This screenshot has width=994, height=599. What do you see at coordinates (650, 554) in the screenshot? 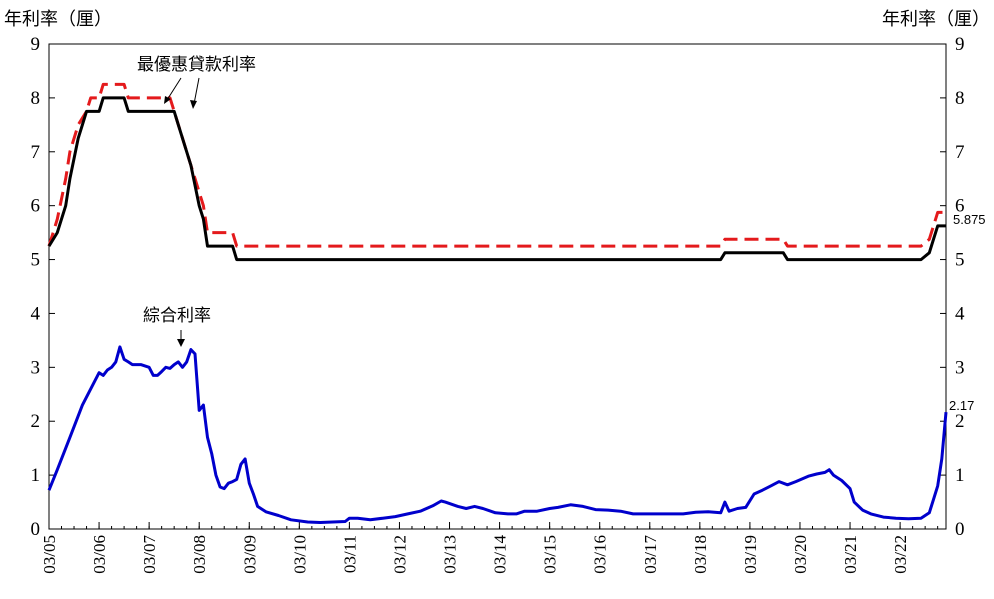
I see `x-tick-label: 03/17` at bounding box center [650, 554].